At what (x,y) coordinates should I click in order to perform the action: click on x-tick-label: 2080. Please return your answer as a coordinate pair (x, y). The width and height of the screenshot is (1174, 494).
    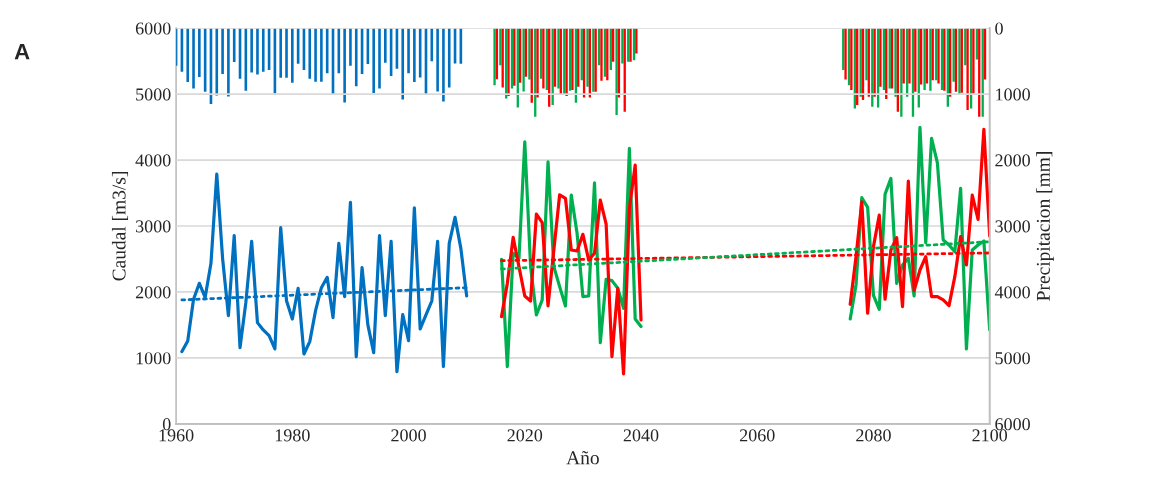
    Looking at the image, I should click on (873, 435).